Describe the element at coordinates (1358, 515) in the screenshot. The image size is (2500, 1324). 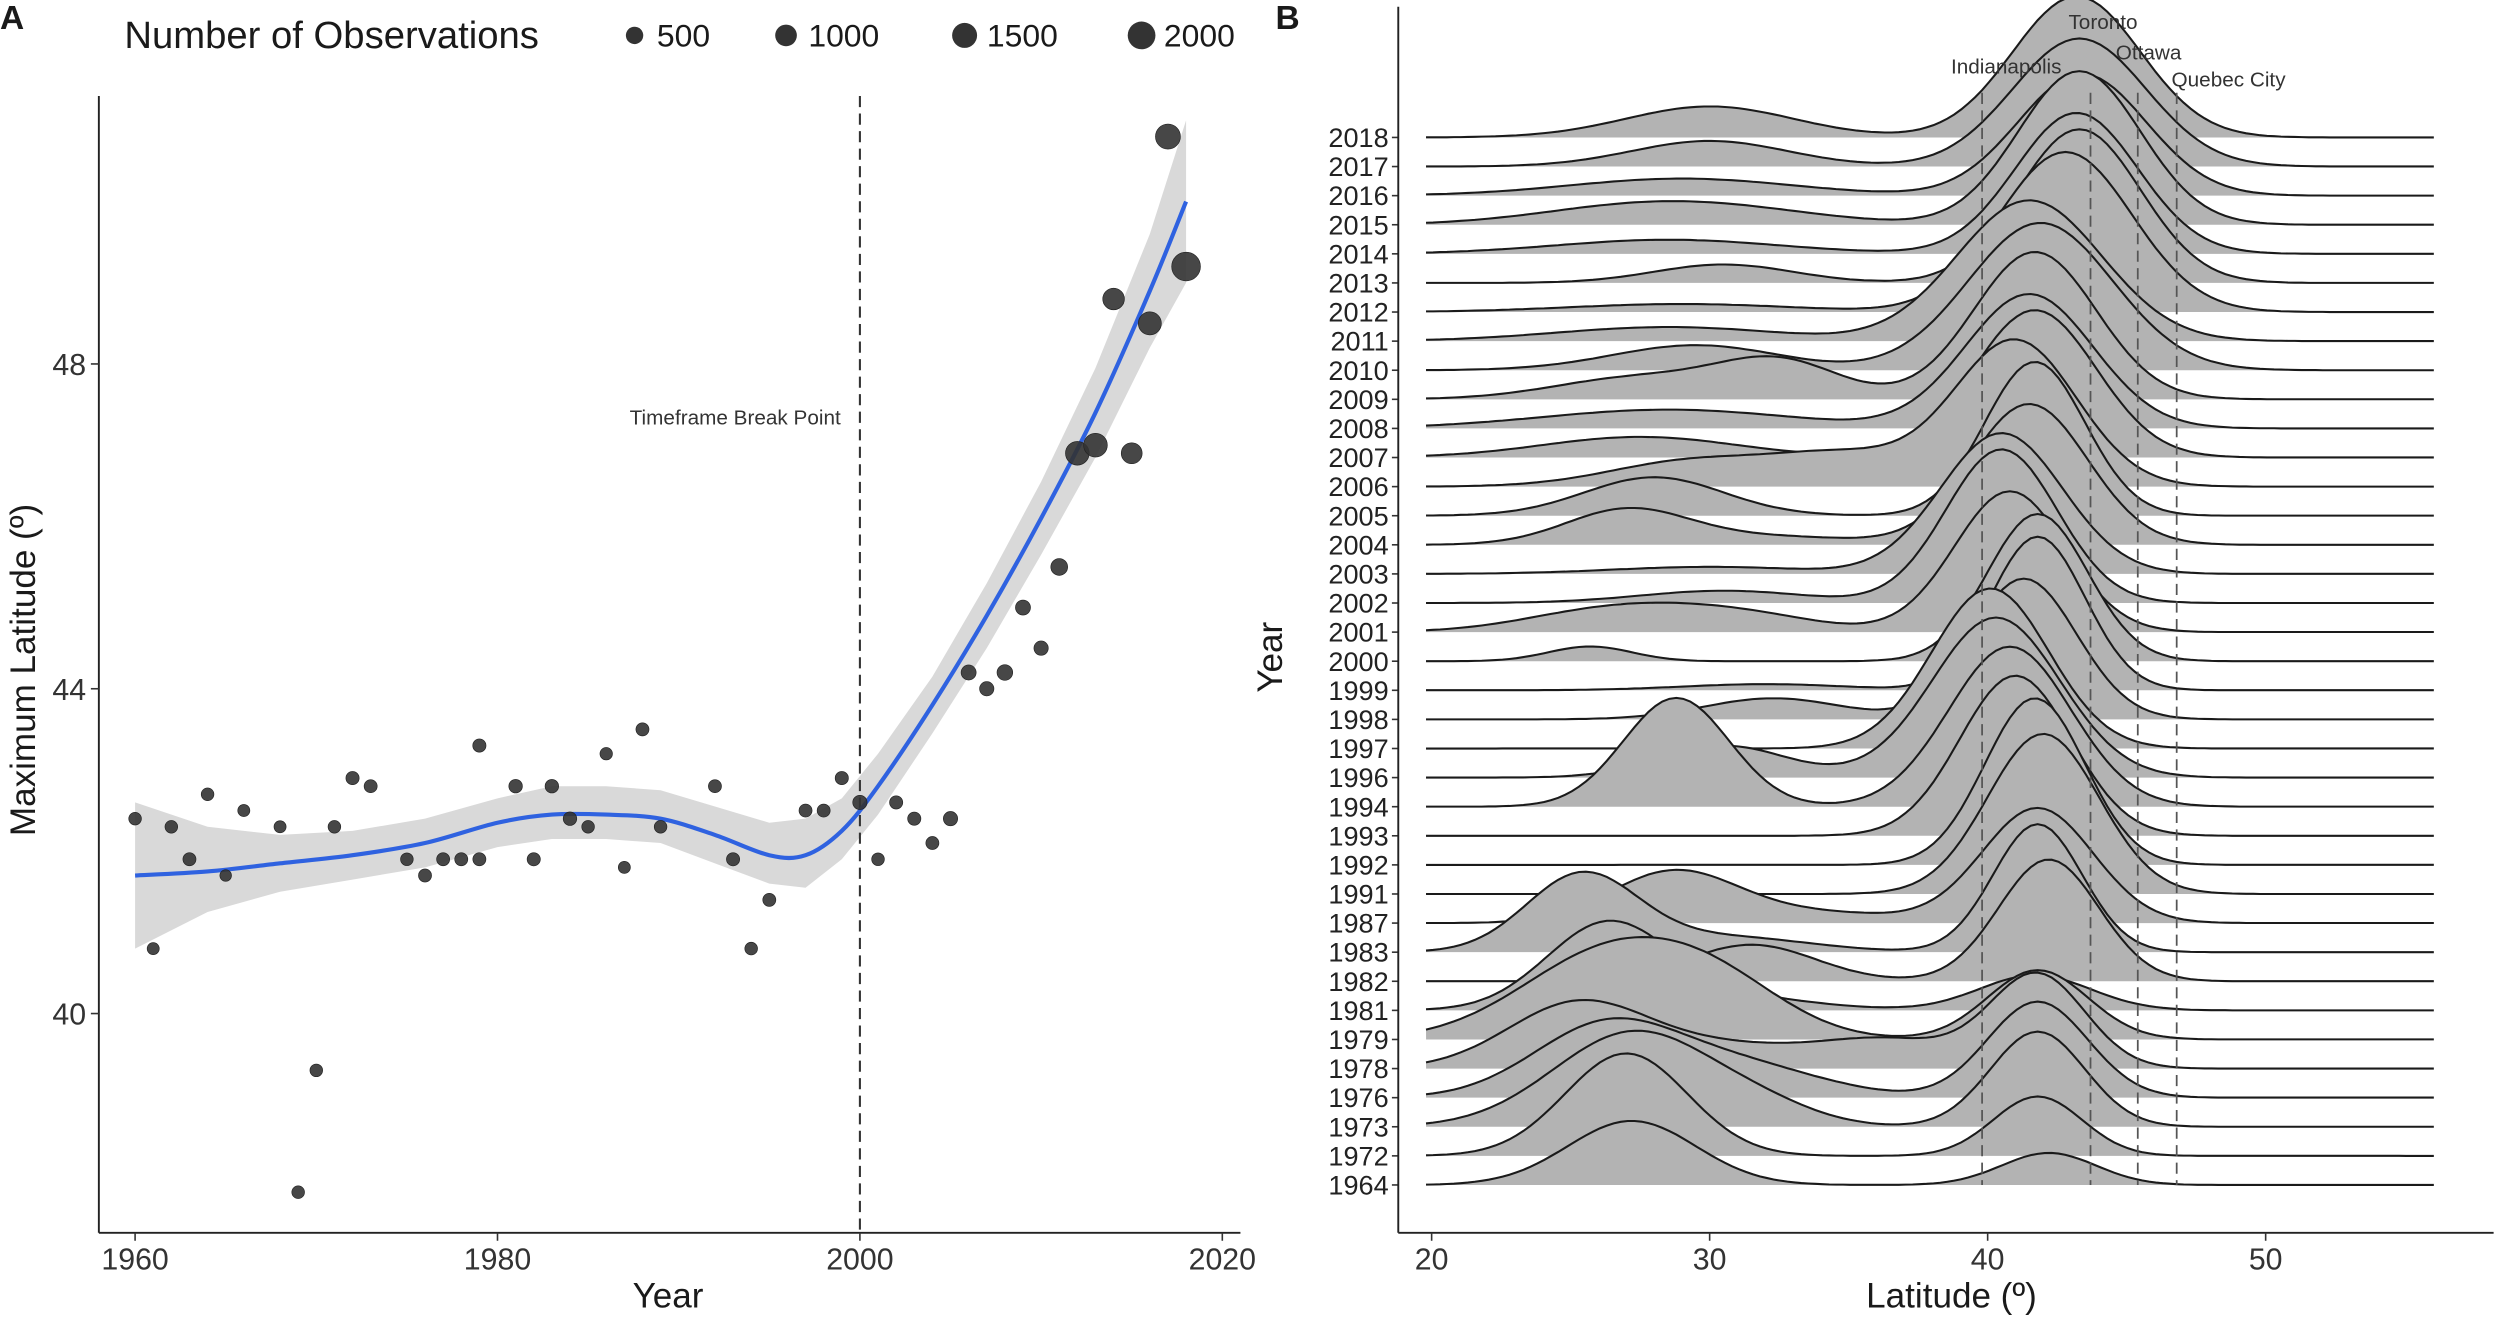
I see `year-label-2005: 2005` at that location.